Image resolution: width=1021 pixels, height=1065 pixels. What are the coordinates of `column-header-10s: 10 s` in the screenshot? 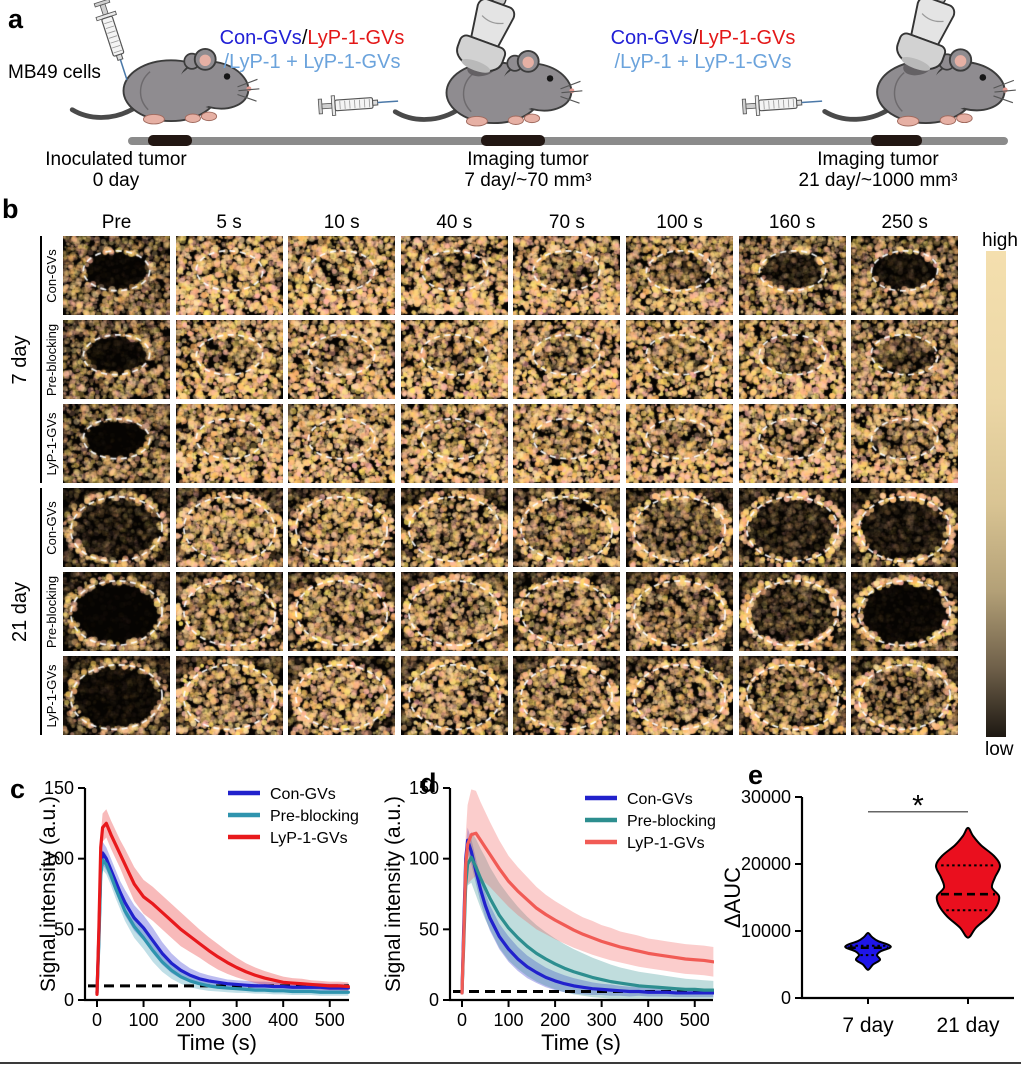 It's located at (341, 222).